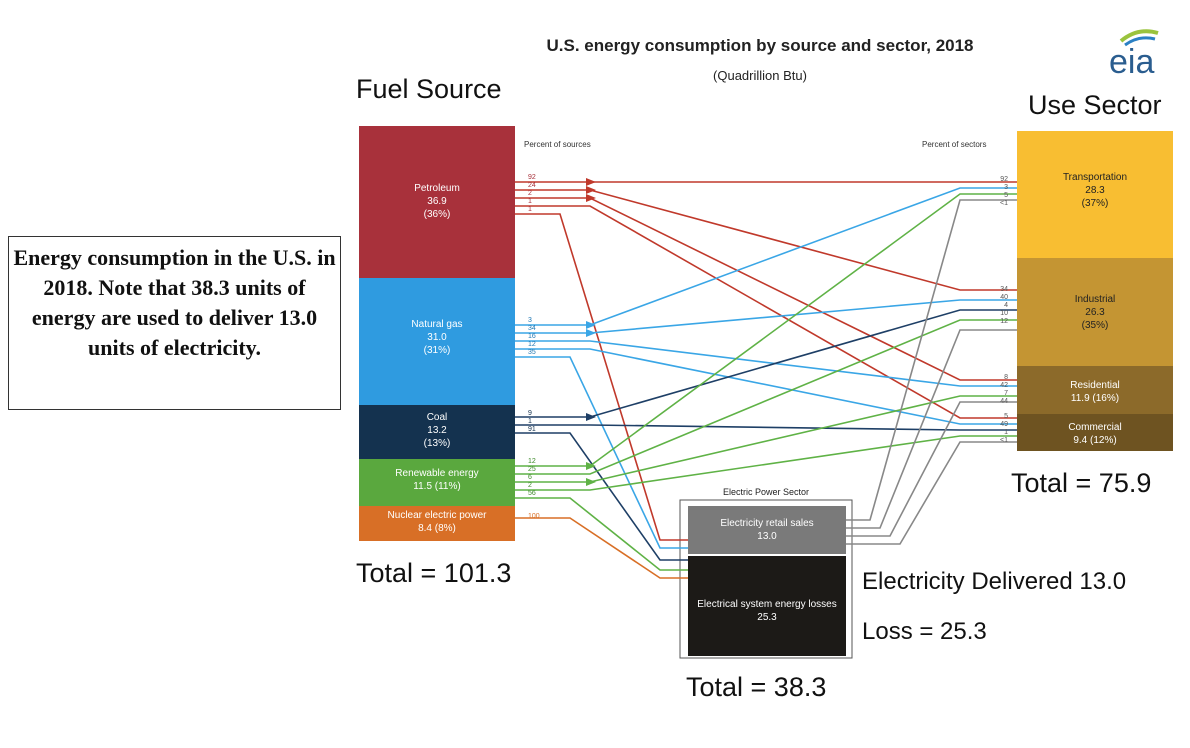  I want to click on natural-gas-pct-4: 35, so click(532, 352).